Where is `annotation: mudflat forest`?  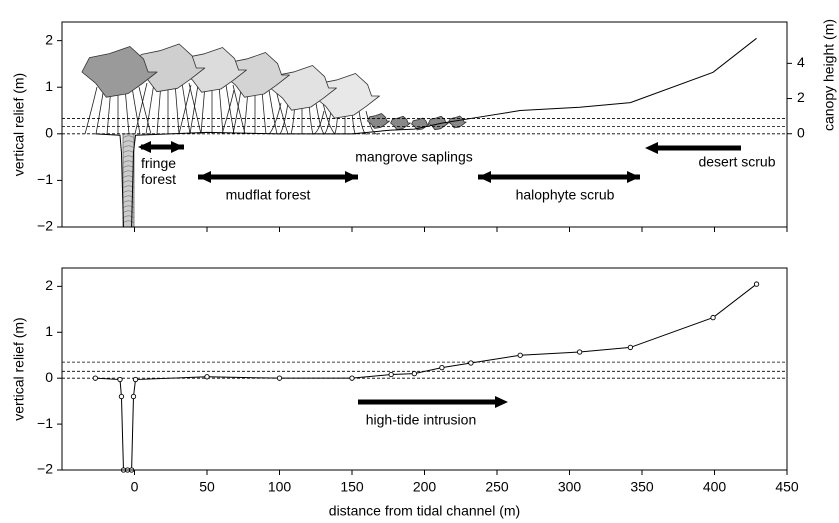 annotation: mudflat forest is located at coordinates (268, 195).